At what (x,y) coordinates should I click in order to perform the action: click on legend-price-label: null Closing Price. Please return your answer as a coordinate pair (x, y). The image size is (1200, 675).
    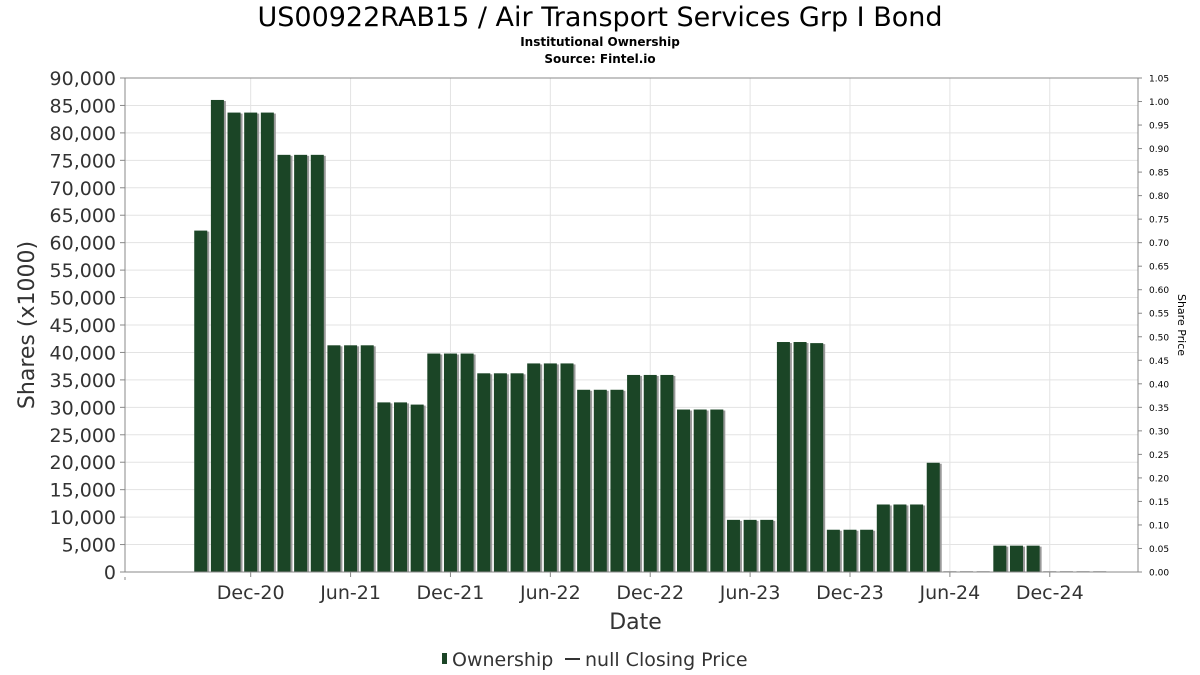
    Looking at the image, I should click on (666, 660).